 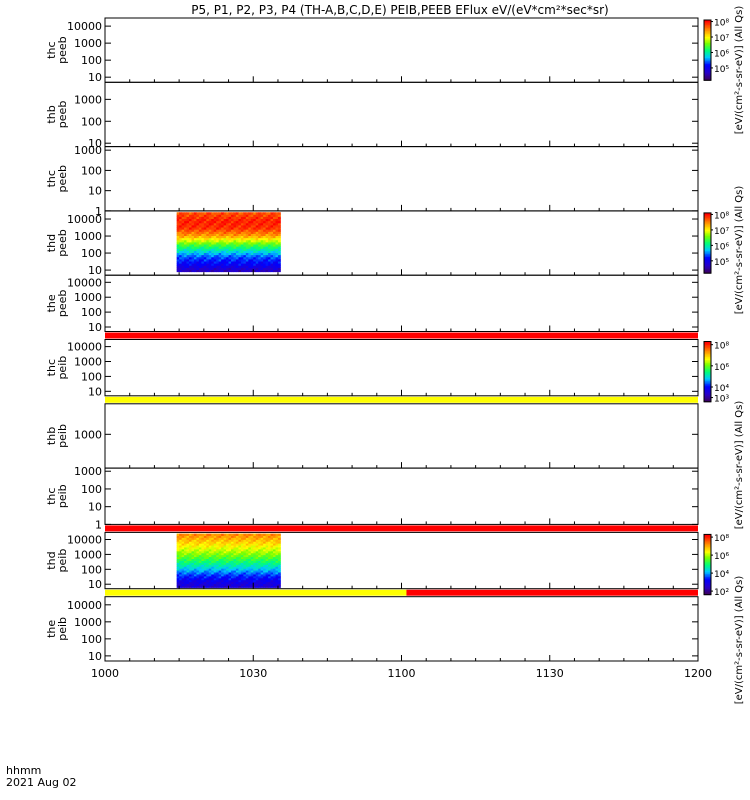 What do you see at coordinates (88, 434) in the screenshot?
I see `y-tick-label: 1000` at bounding box center [88, 434].